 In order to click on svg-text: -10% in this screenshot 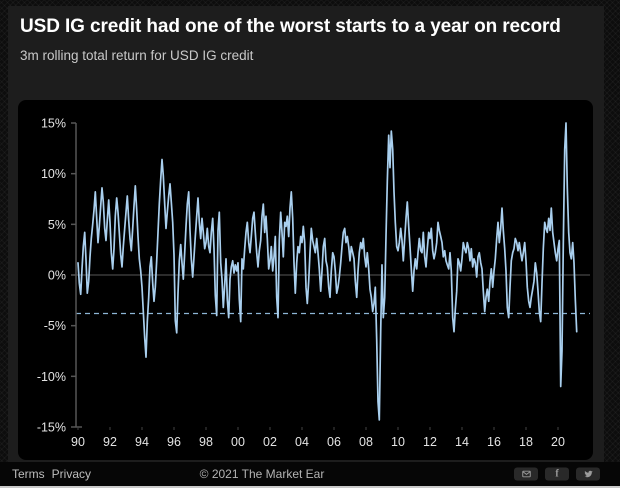, I will do `click(51, 377)`.